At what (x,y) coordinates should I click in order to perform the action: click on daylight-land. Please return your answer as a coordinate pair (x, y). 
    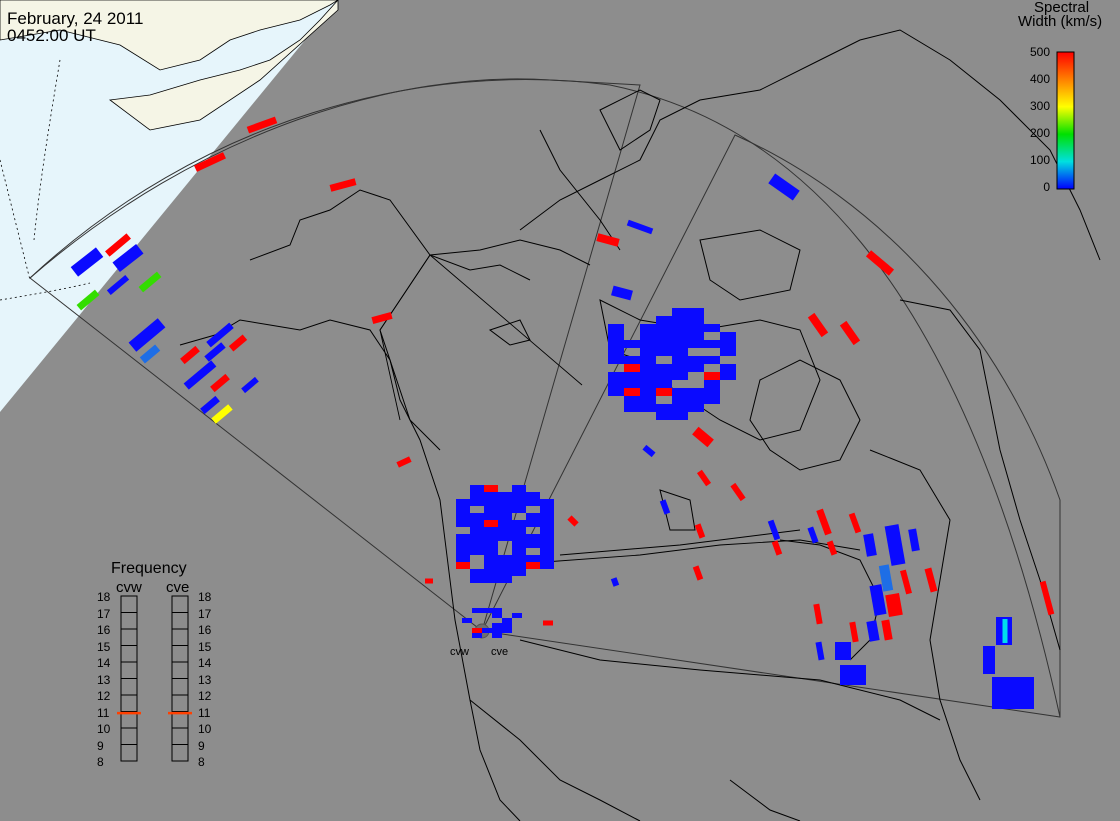
    Looking at the image, I should click on (169, 35).